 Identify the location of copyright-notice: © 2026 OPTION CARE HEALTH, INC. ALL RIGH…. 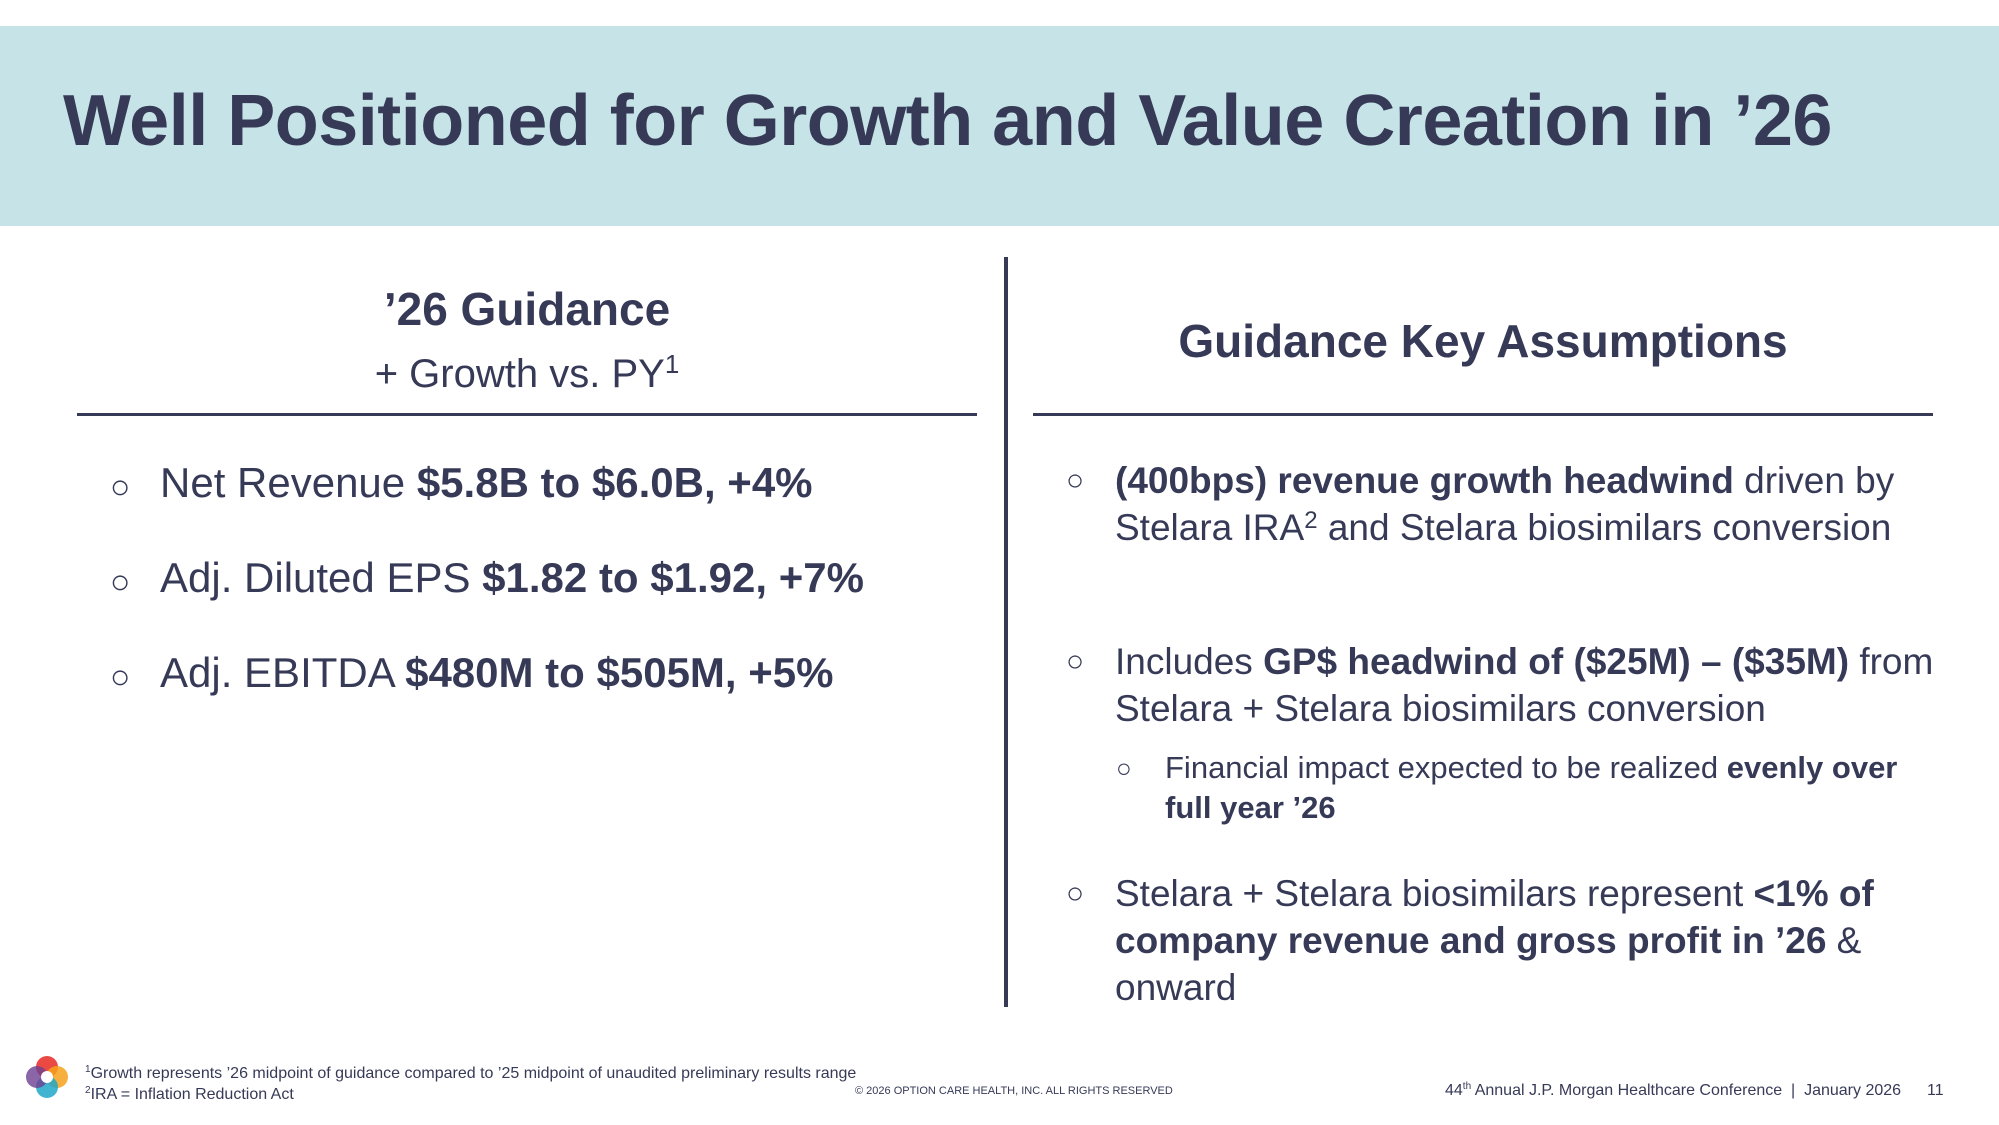
(1014, 1091).